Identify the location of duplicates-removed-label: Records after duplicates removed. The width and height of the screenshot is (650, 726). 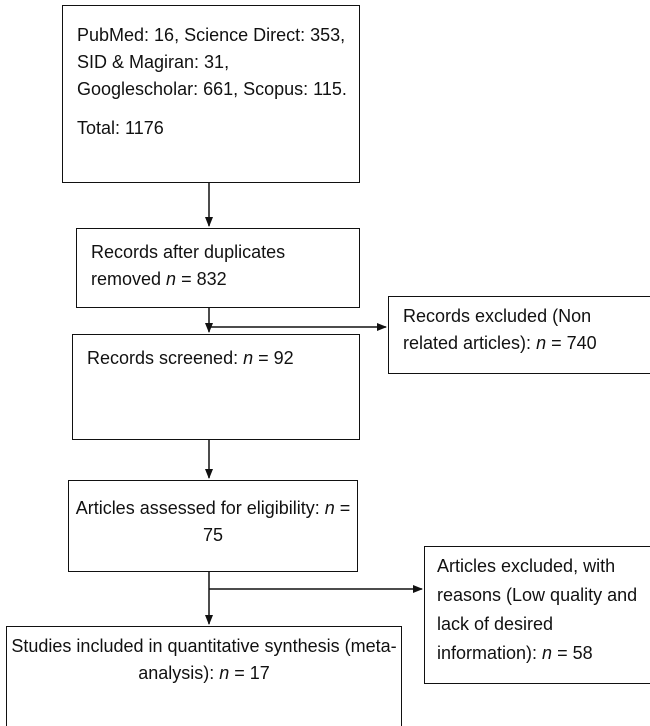
(188, 265).